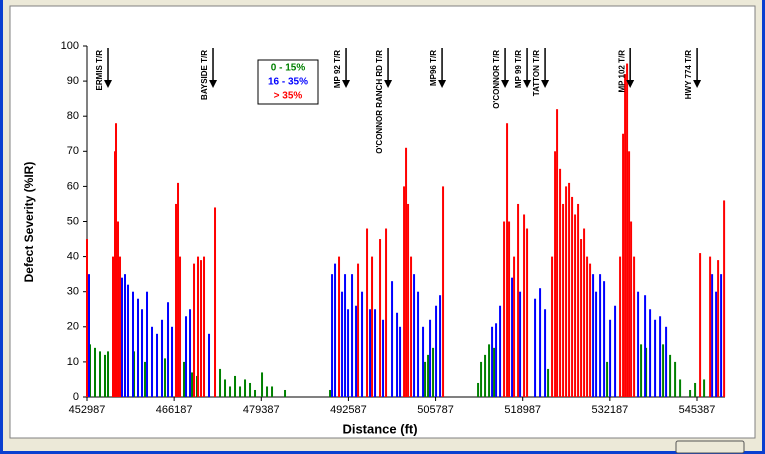 The image size is (765, 454). I want to click on y-tick-label: 10, so click(73, 362).